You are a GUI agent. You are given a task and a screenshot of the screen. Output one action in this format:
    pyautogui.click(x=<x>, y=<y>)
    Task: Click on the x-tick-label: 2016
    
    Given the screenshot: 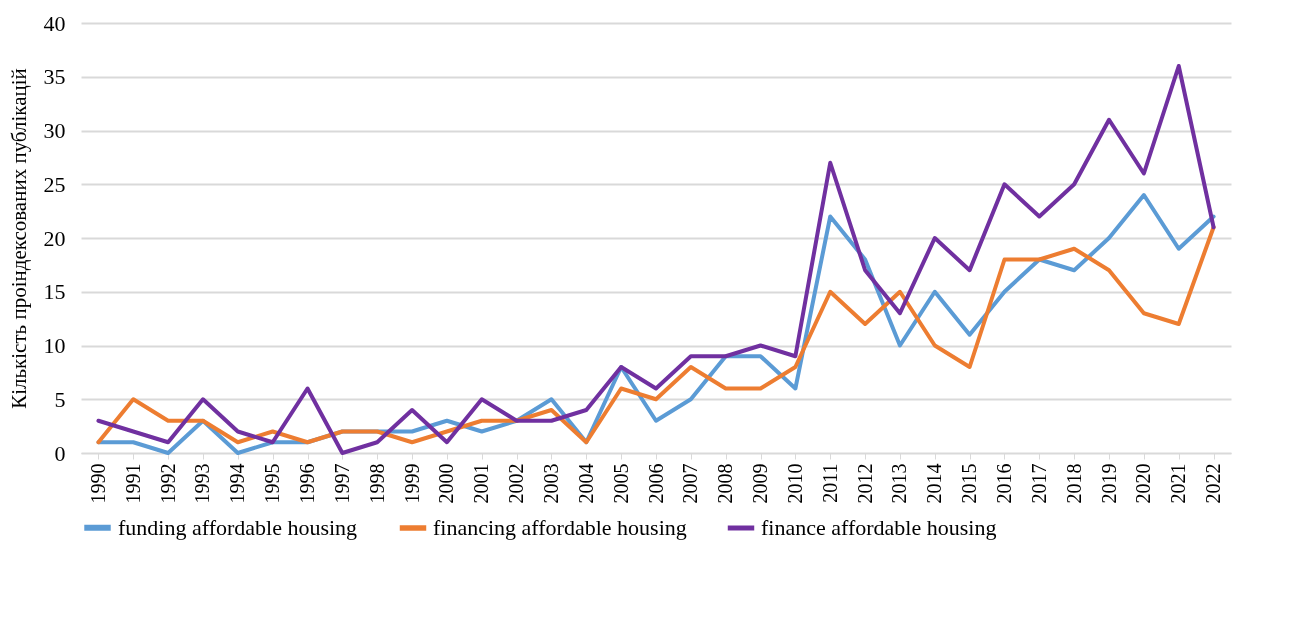 What is the action you would take?
    pyautogui.click(x=1003, y=483)
    